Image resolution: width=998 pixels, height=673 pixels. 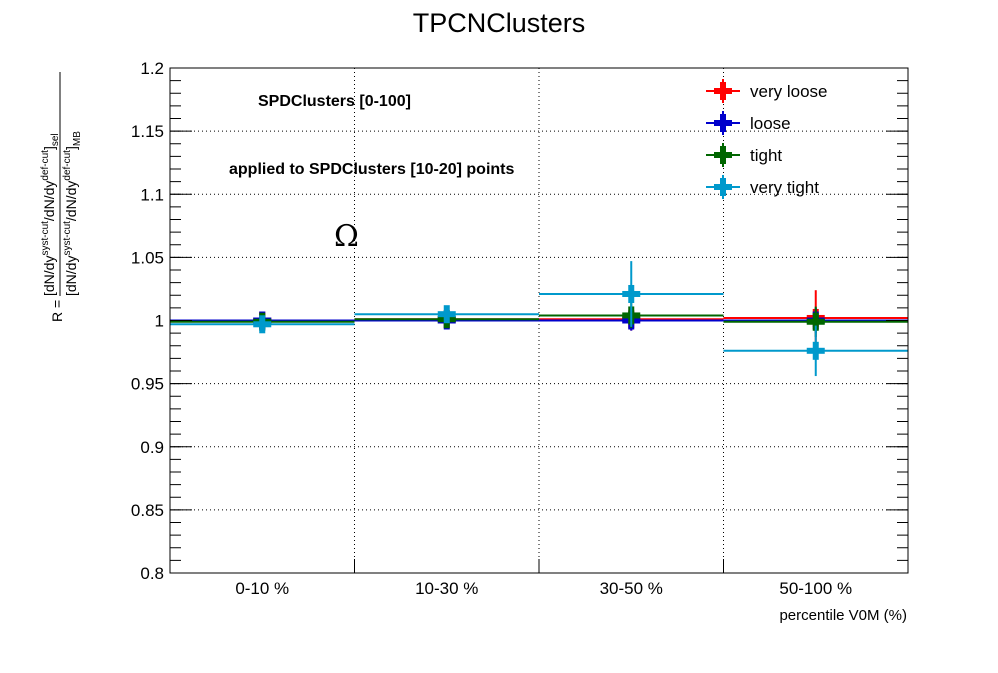 What do you see at coordinates (147, 131) in the screenshot?
I see `y-tick-label: 1.15` at bounding box center [147, 131].